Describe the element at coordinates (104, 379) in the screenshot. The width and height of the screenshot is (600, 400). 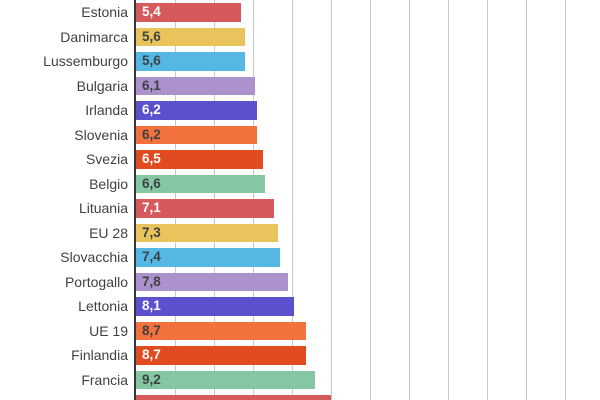
I see `category-label: Francia` at that location.